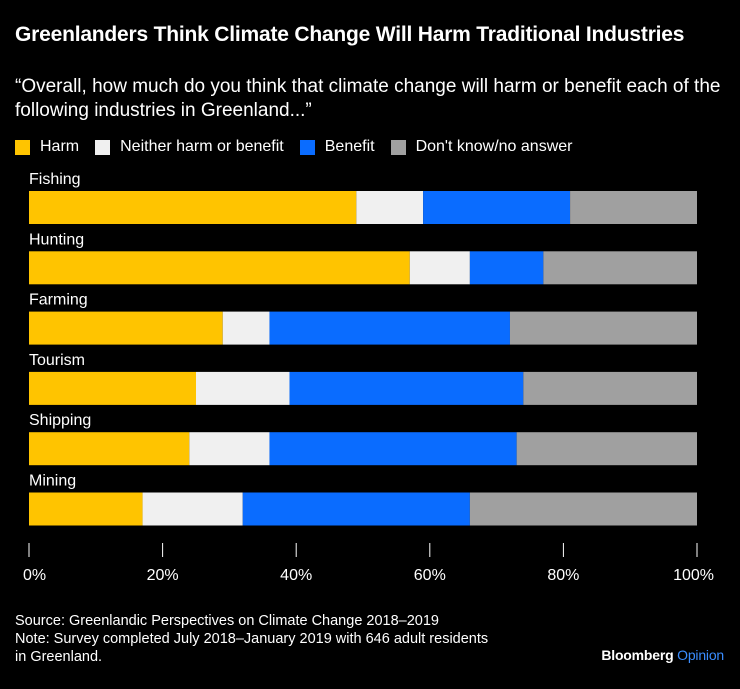 This screenshot has height=689, width=740. What do you see at coordinates (393, 449) in the screenshot?
I see `bar-shipping-benefit` at bounding box center [393, 449].